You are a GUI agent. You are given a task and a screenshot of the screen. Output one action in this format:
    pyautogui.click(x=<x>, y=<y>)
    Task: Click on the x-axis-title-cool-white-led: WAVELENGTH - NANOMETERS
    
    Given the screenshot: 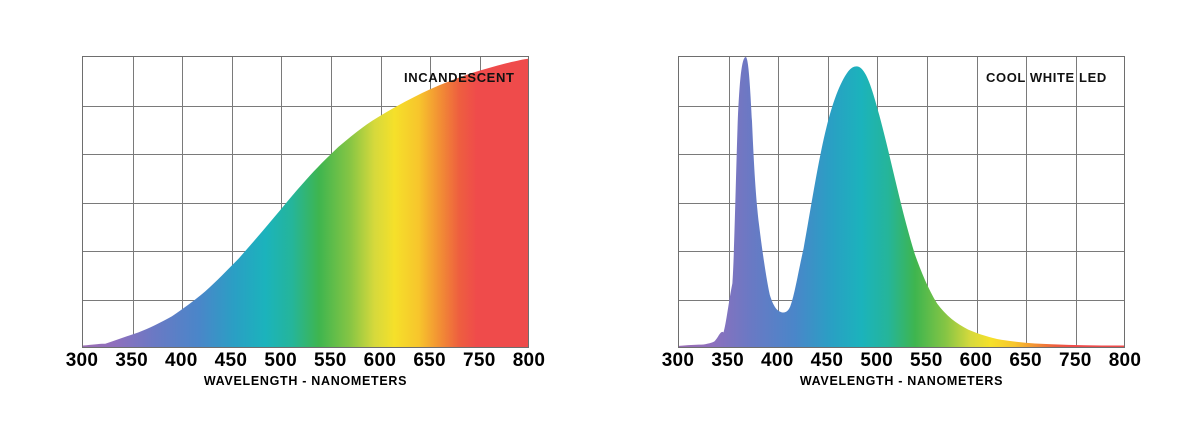 What is the action you would take?
    pyautogui.click(x=901, y=381)
    